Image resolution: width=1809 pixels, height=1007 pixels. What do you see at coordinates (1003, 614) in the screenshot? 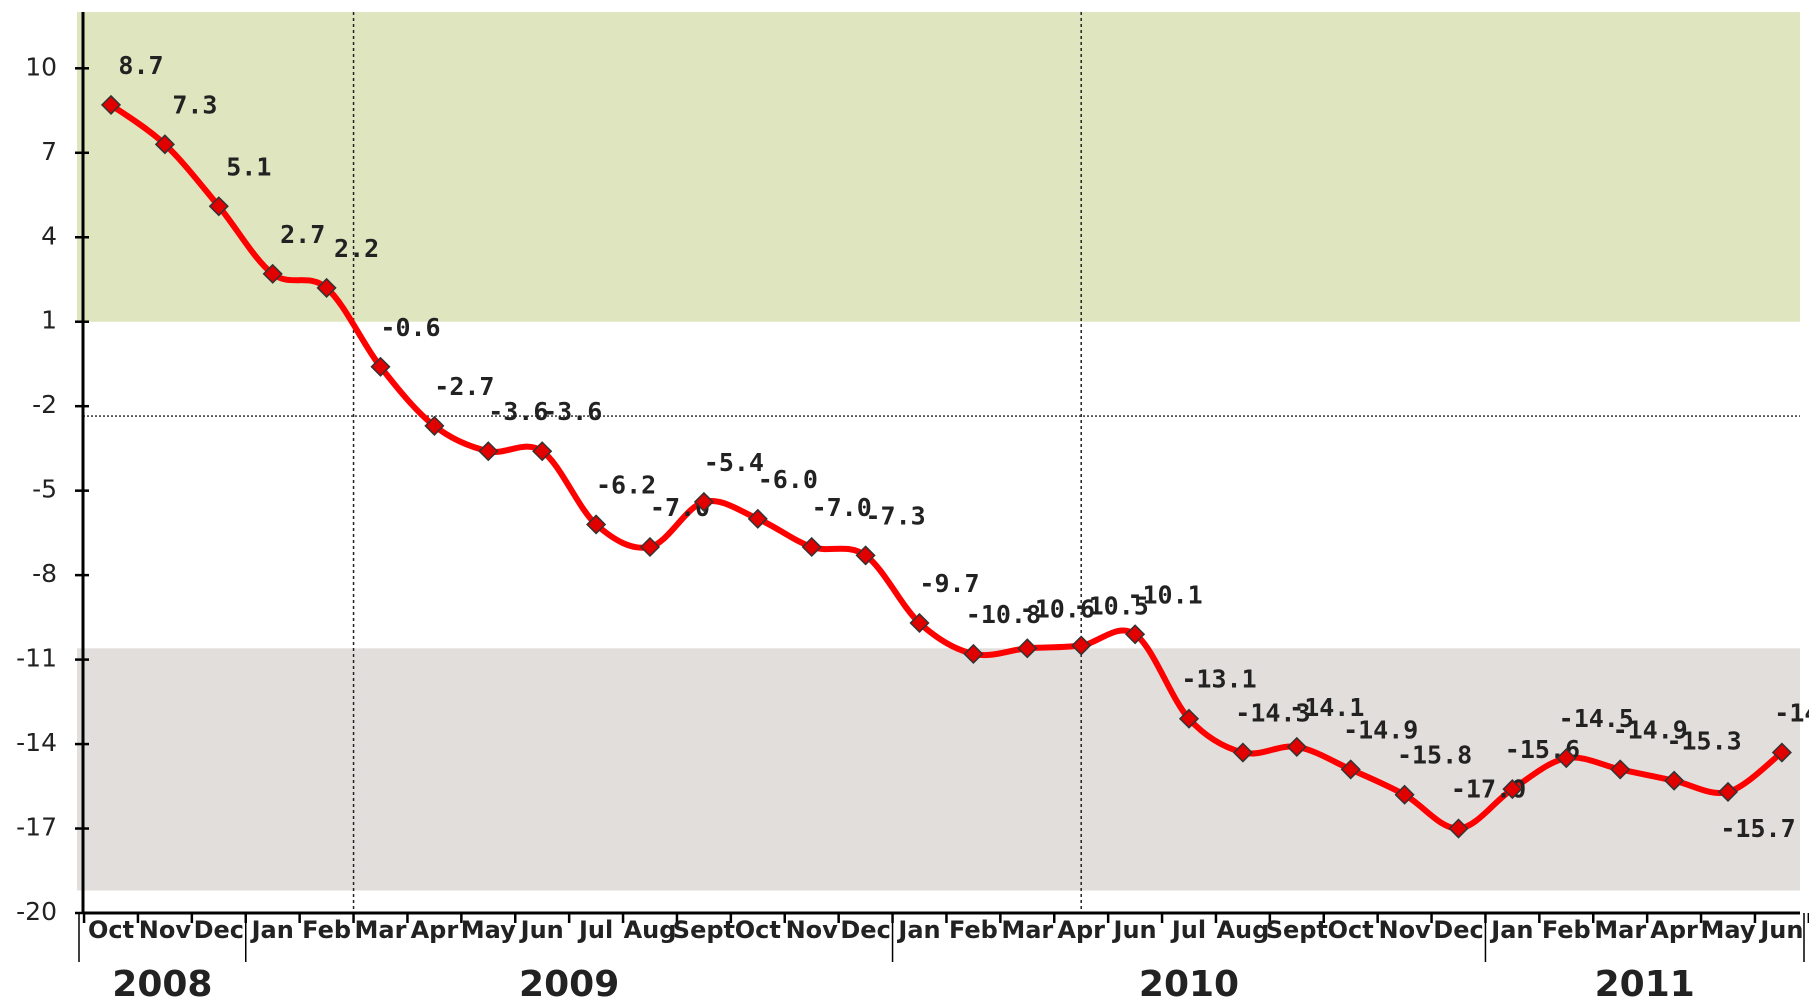
I see `value-label: -10.8` at bounding box center [1003, 614].